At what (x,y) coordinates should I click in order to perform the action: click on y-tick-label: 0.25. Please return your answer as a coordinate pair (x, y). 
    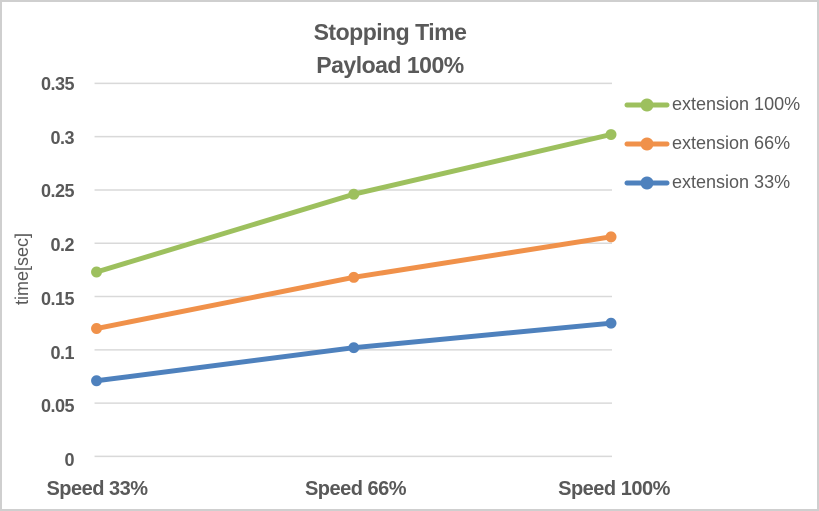
    Looking at the image, I should click on (57, 191).